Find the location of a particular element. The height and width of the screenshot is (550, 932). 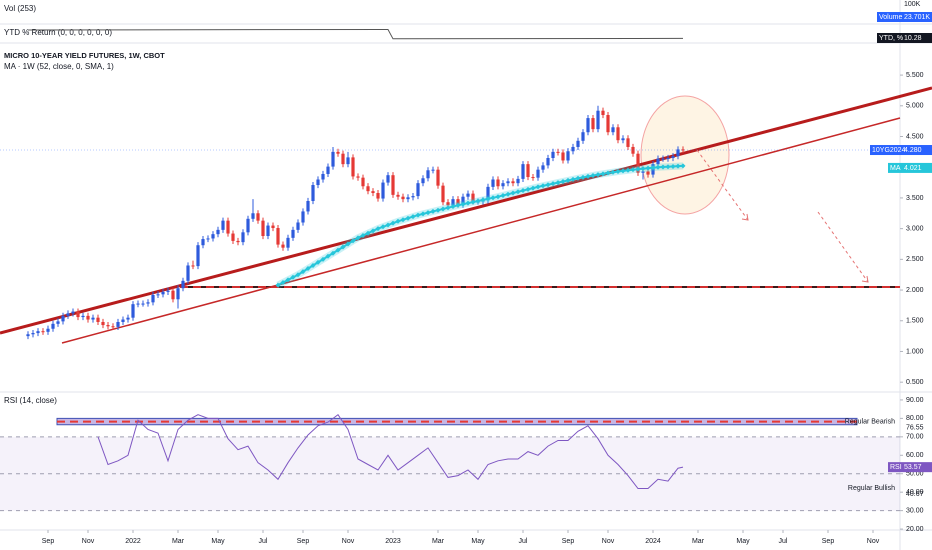

y-tick-label: 5.000 is located at coordinates (915, 106).